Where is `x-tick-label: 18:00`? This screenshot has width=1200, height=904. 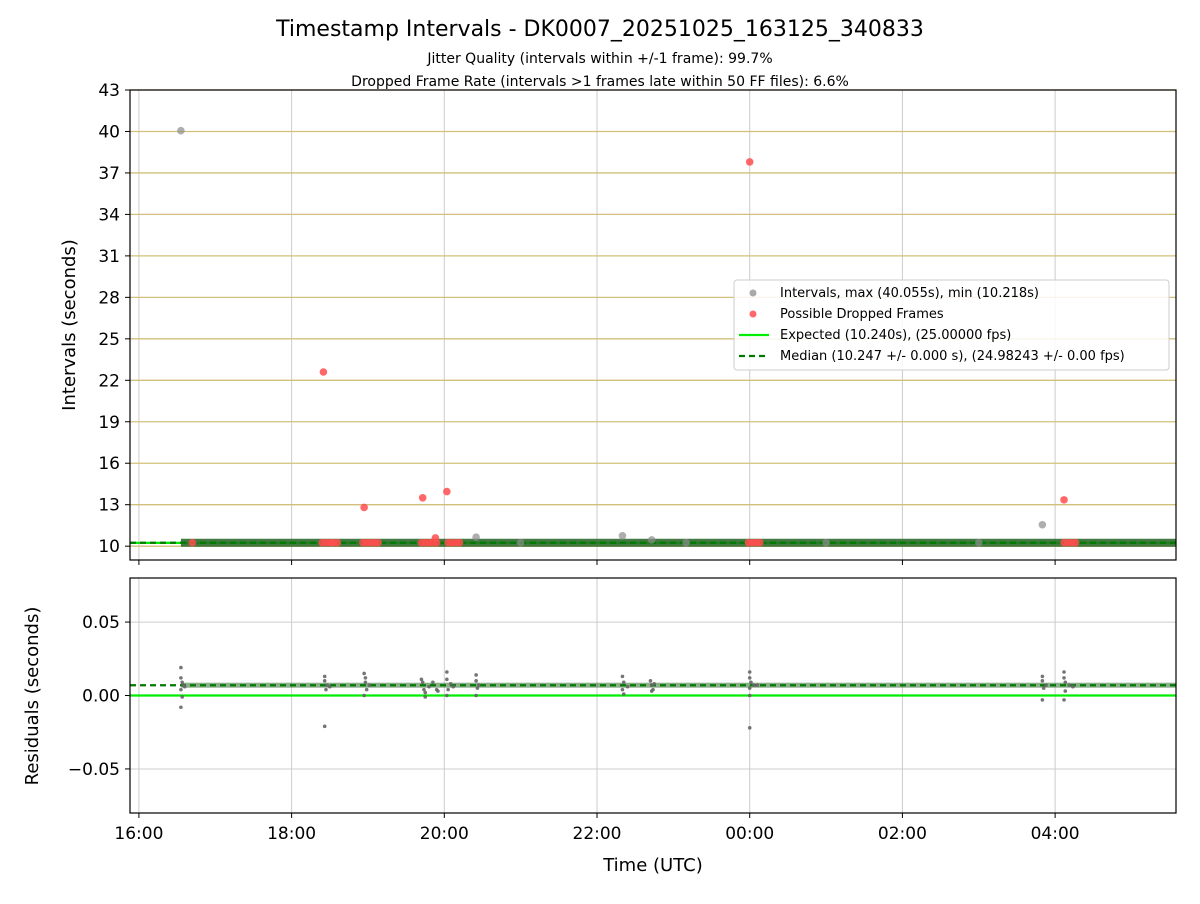 x-tick-label: 18:00 is located at coordinates (291, 834).